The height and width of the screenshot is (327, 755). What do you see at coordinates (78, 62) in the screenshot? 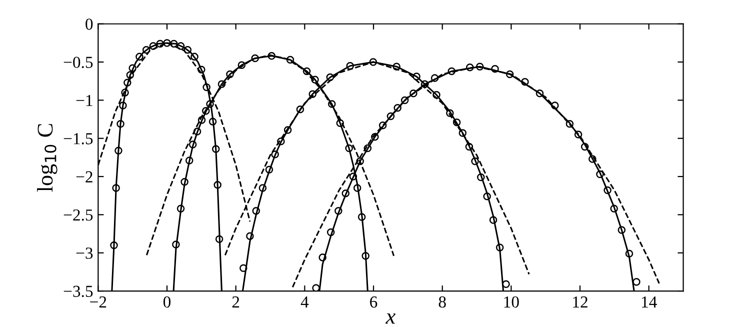
I see `y-tick-label: −0.5` at bounding box center [78, 62].